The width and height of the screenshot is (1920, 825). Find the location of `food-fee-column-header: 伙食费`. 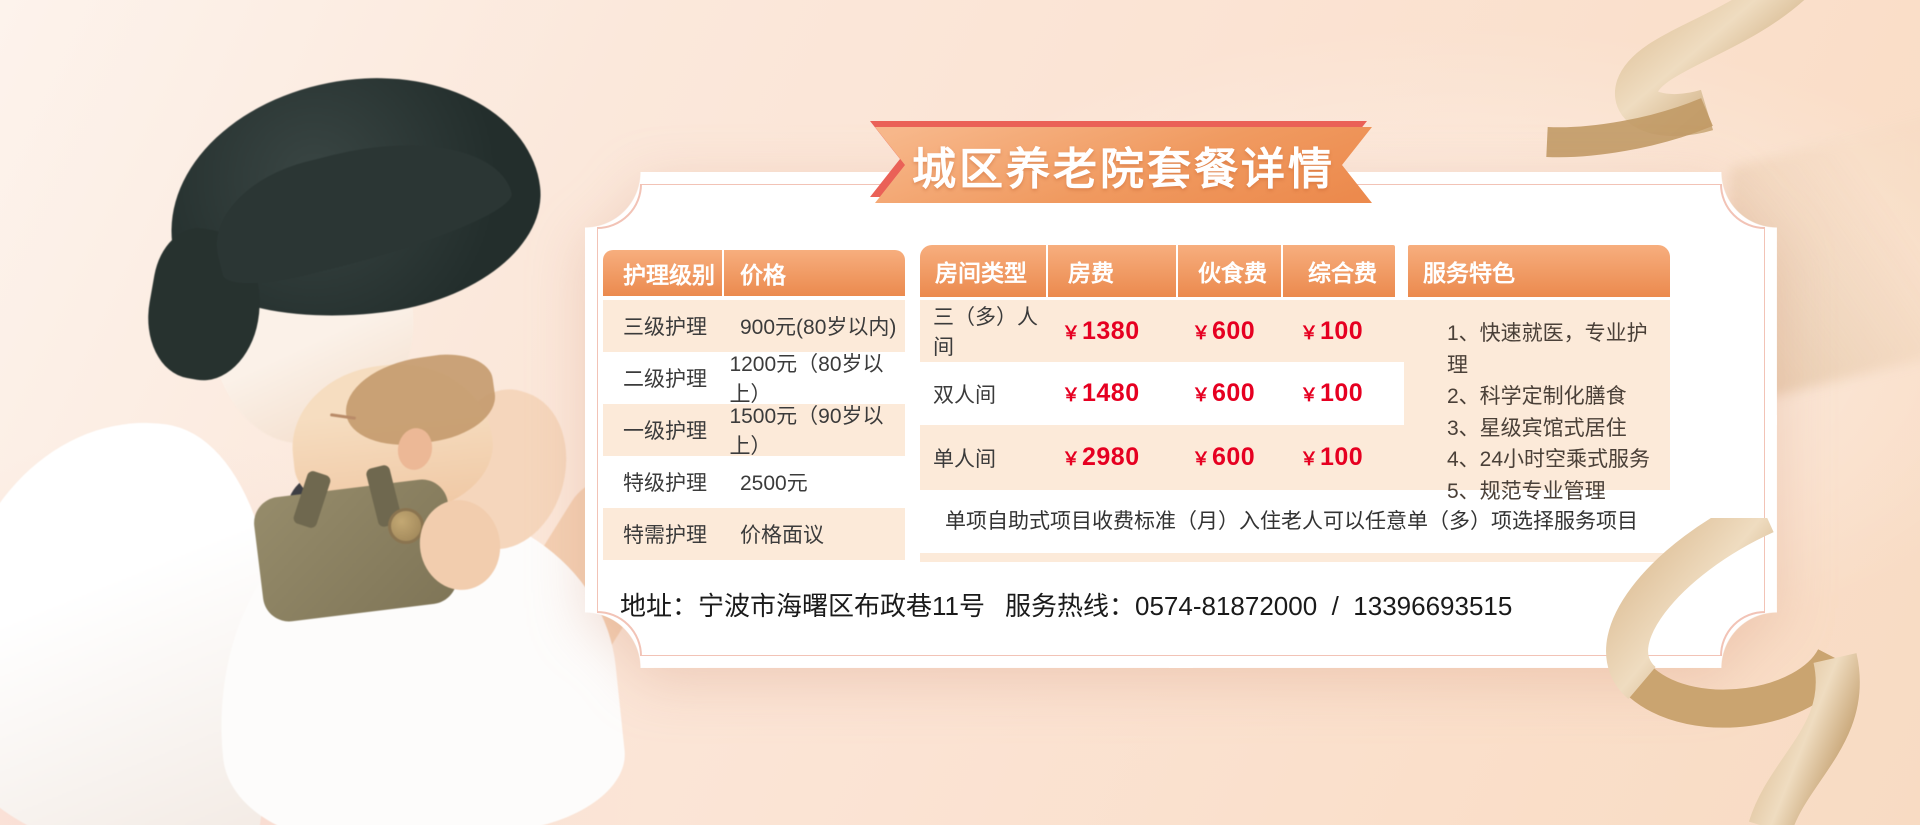

food-fee-column-header: 伙食费 is located at coordinates (1230, 271).